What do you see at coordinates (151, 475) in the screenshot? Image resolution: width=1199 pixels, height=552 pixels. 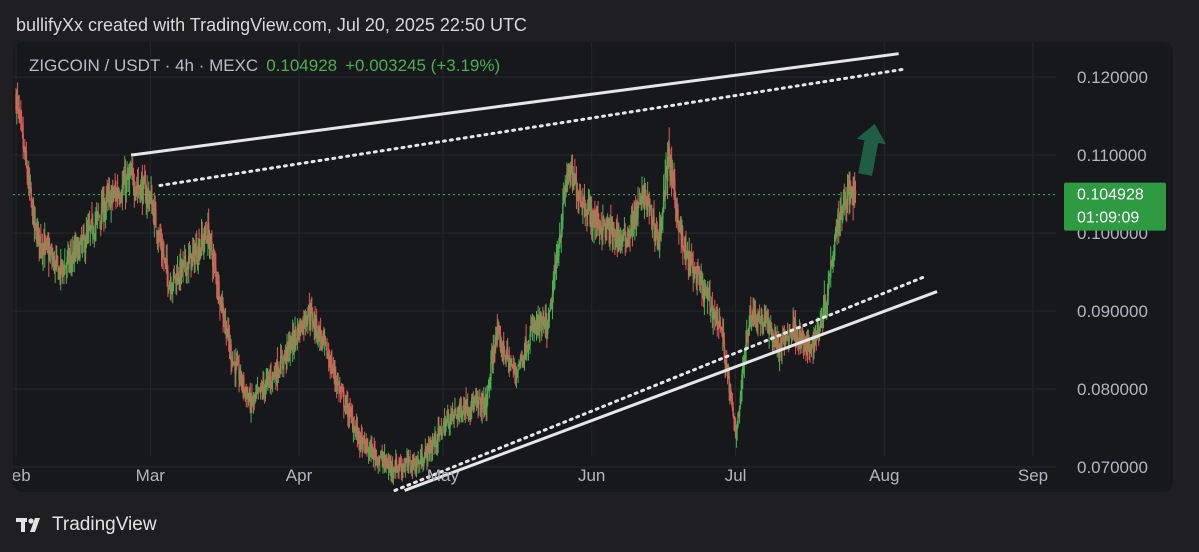 I see `x-tick-label: Mar` at bounding box center [151, 475].